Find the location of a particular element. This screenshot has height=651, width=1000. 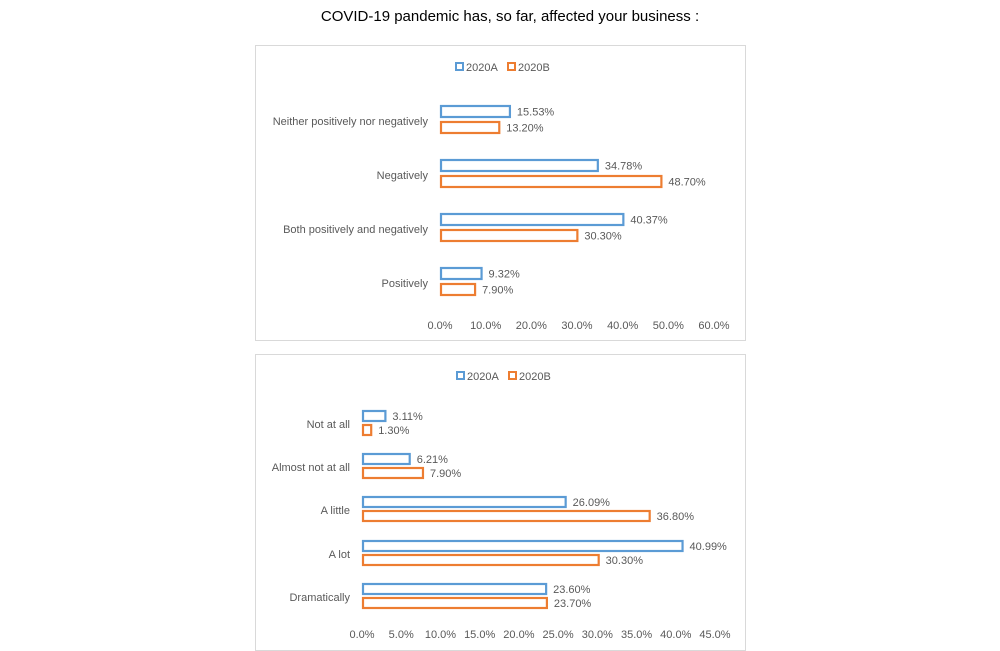

x-tick-label: 60.0% is located at coordinates (713, 326).